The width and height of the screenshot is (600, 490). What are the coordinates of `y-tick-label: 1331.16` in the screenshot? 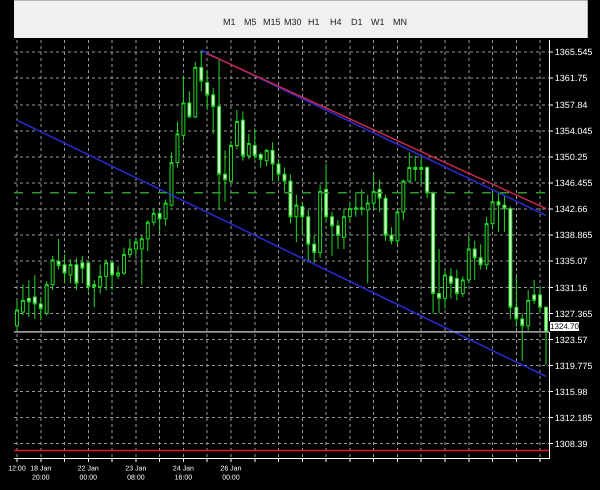 It's located at (571, 287).